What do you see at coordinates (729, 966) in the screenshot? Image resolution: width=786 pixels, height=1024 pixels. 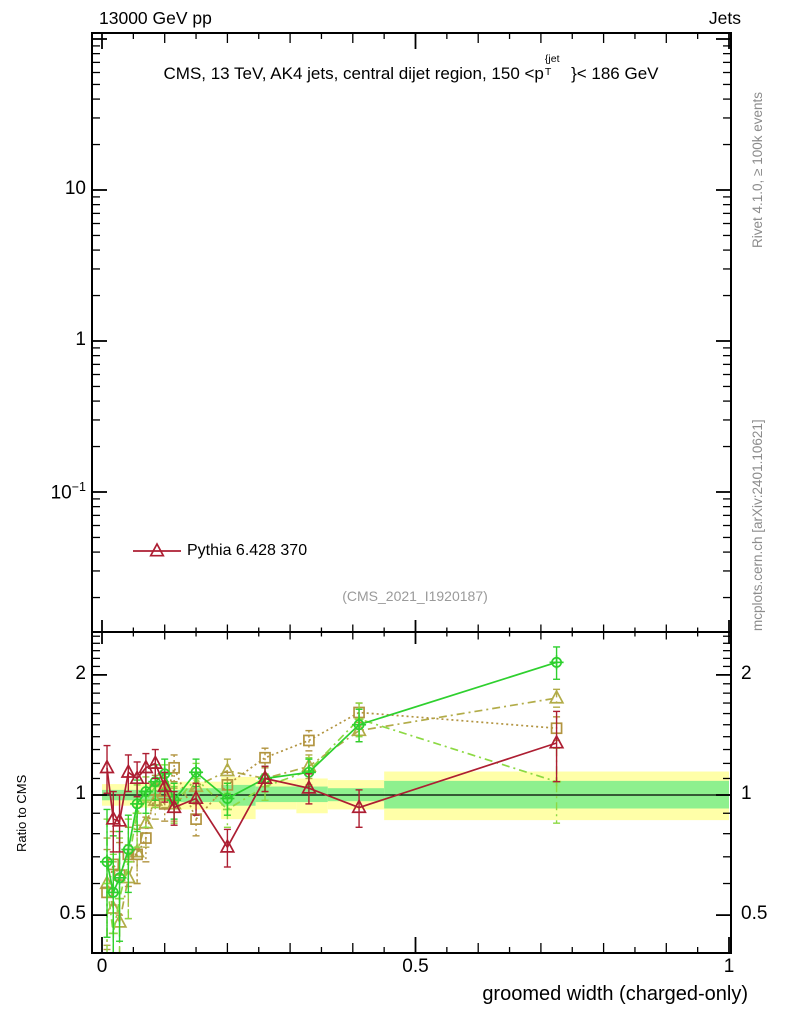 I see `xtick-1: 1` at bounding box center [729, 966].